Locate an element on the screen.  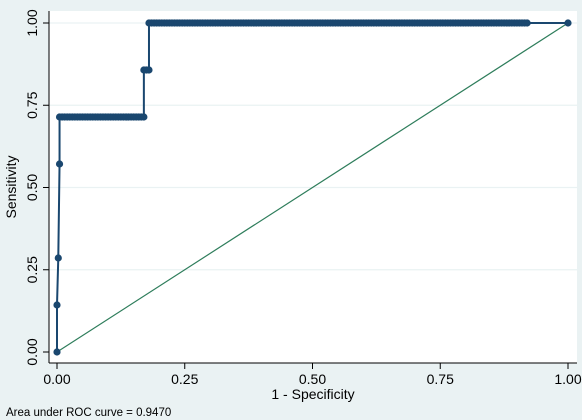
y-tick-label-0: 0.00 is located at coordinates (32, 351).